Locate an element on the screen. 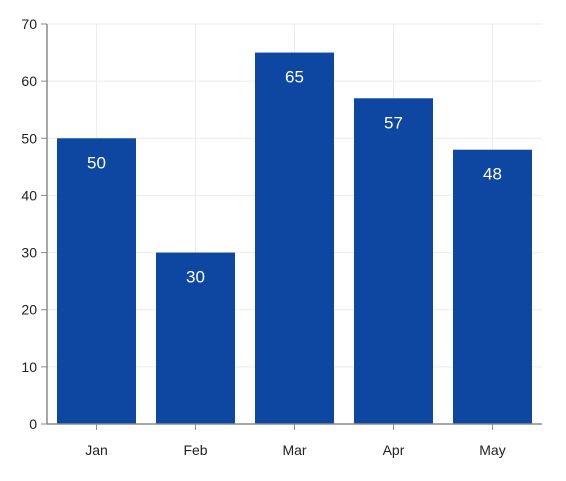 The height and width of the screenshot is (481, 566). y-tick-label: 0 is located at coordinates (33, 424).